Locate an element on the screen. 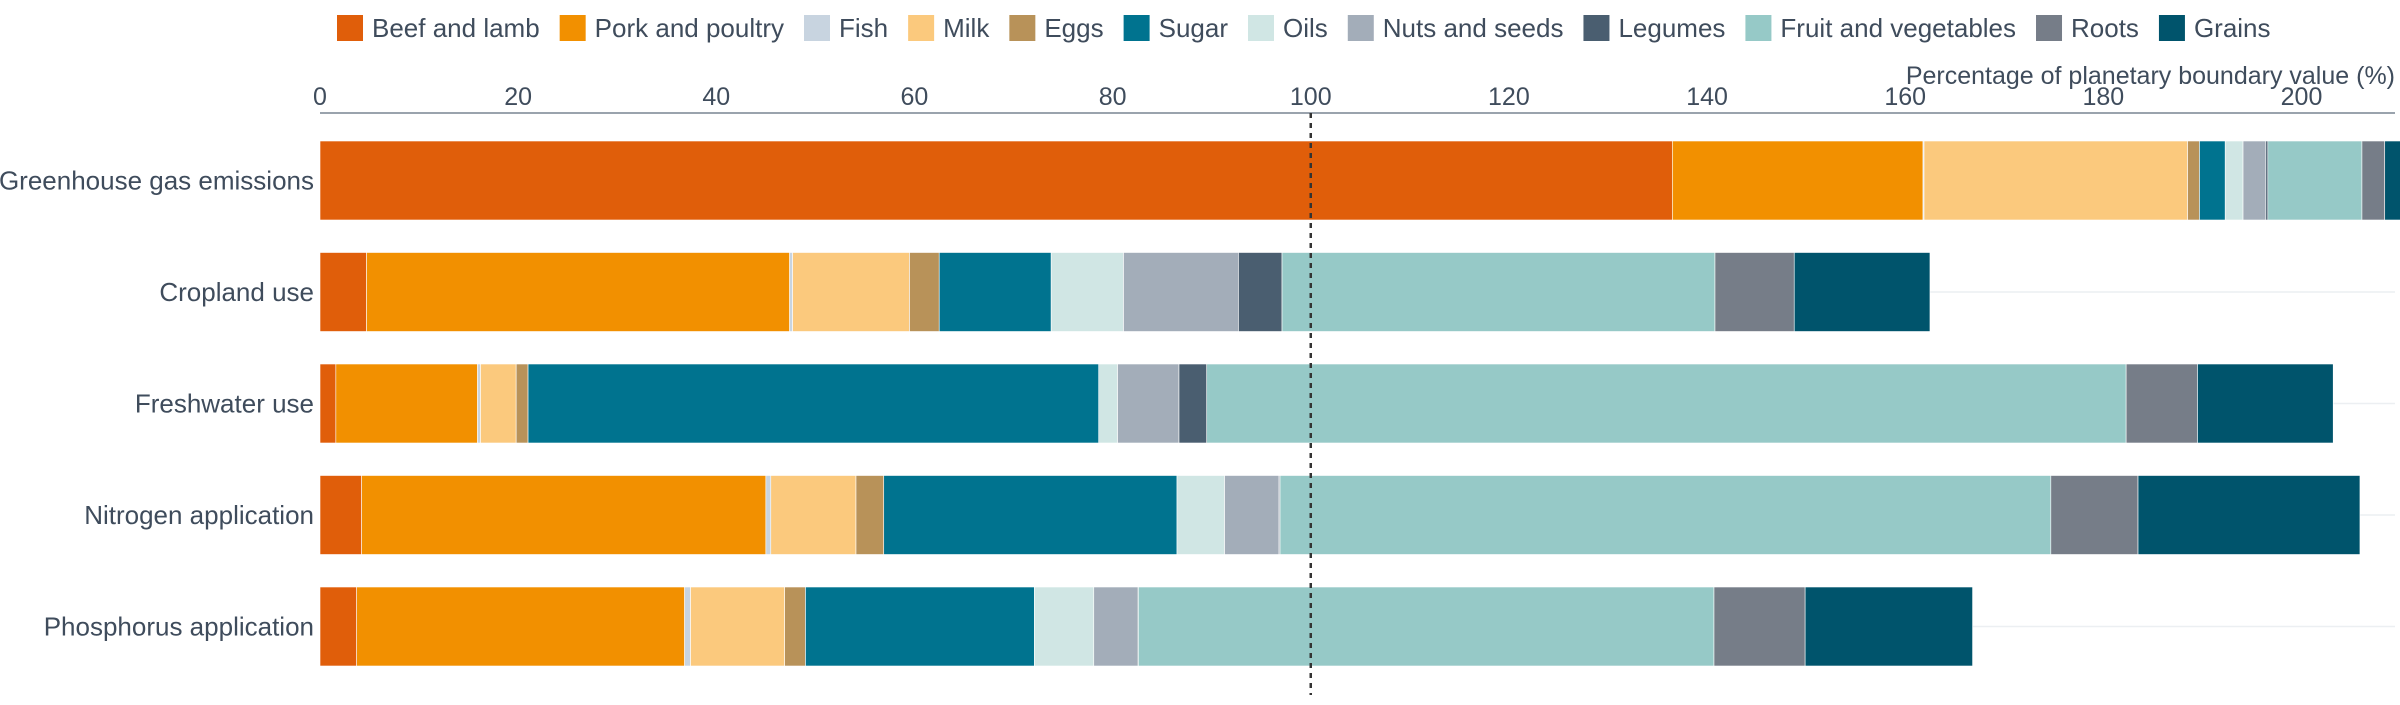  x-tick-label: 20 is located at coordinates (518, 97).